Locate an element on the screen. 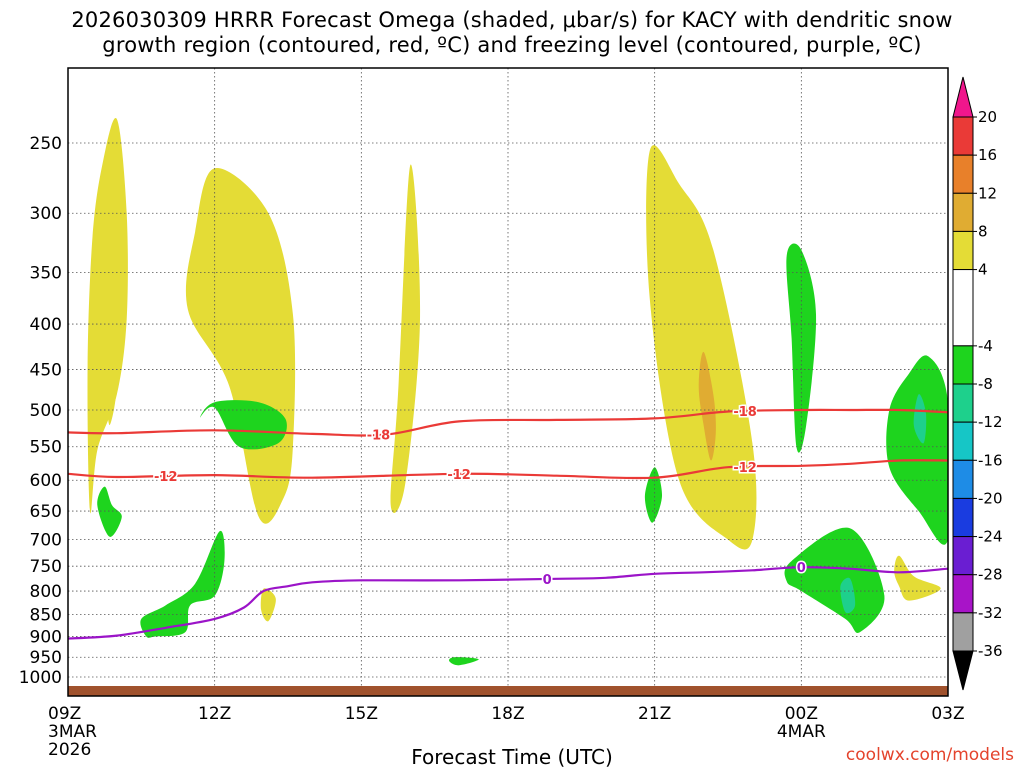  freezing-level-contour is located at coordinates (508, 603).